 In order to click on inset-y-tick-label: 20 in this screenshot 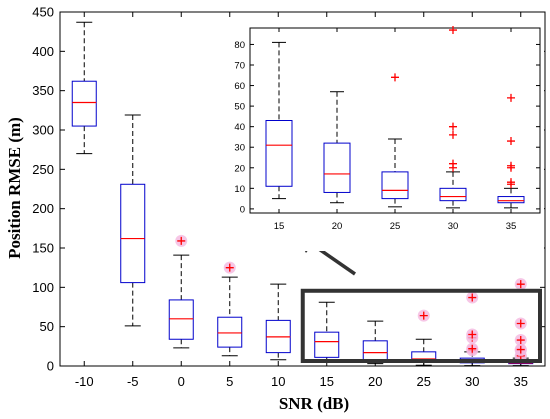, I will do `click(239, 168)`.